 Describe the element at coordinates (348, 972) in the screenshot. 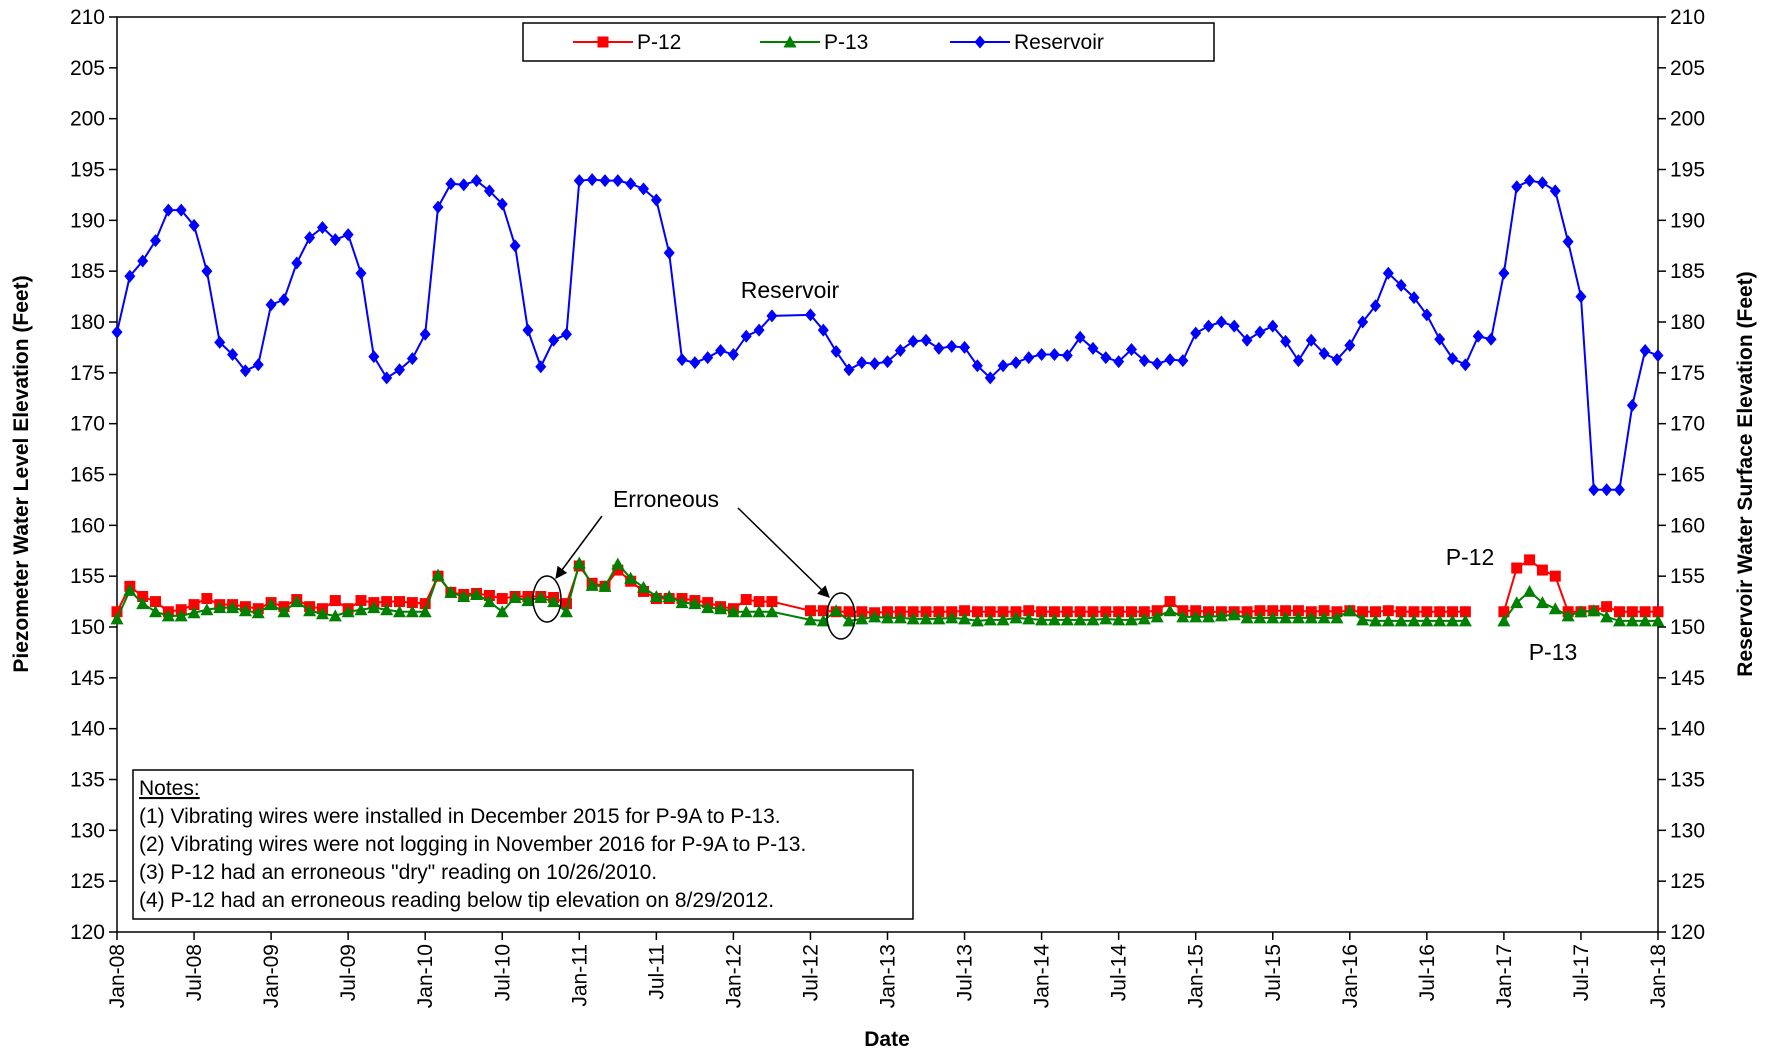

I see `x-tick-label: Jul-09` at that location.